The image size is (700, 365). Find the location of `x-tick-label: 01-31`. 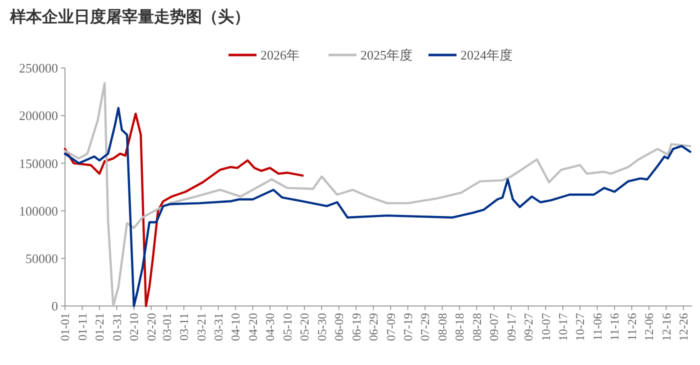

x-tick-label: 01-31 is located at coordinates (117, 327).